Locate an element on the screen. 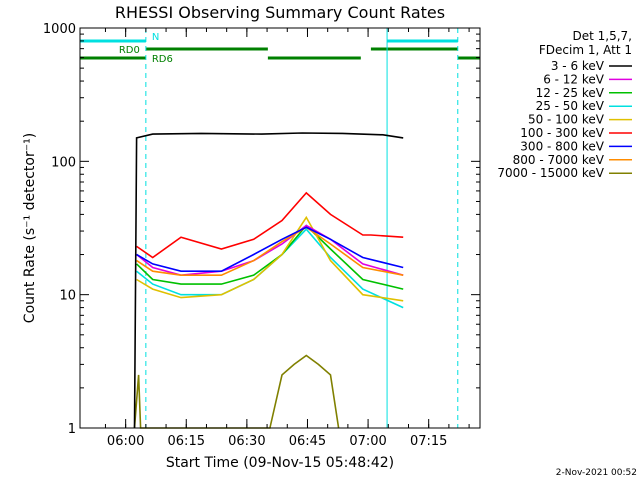 Image resolution: width=640 pixels, height=480 pixels. x-tick-label-3: 06:45 is located at coordinates (307, 441).